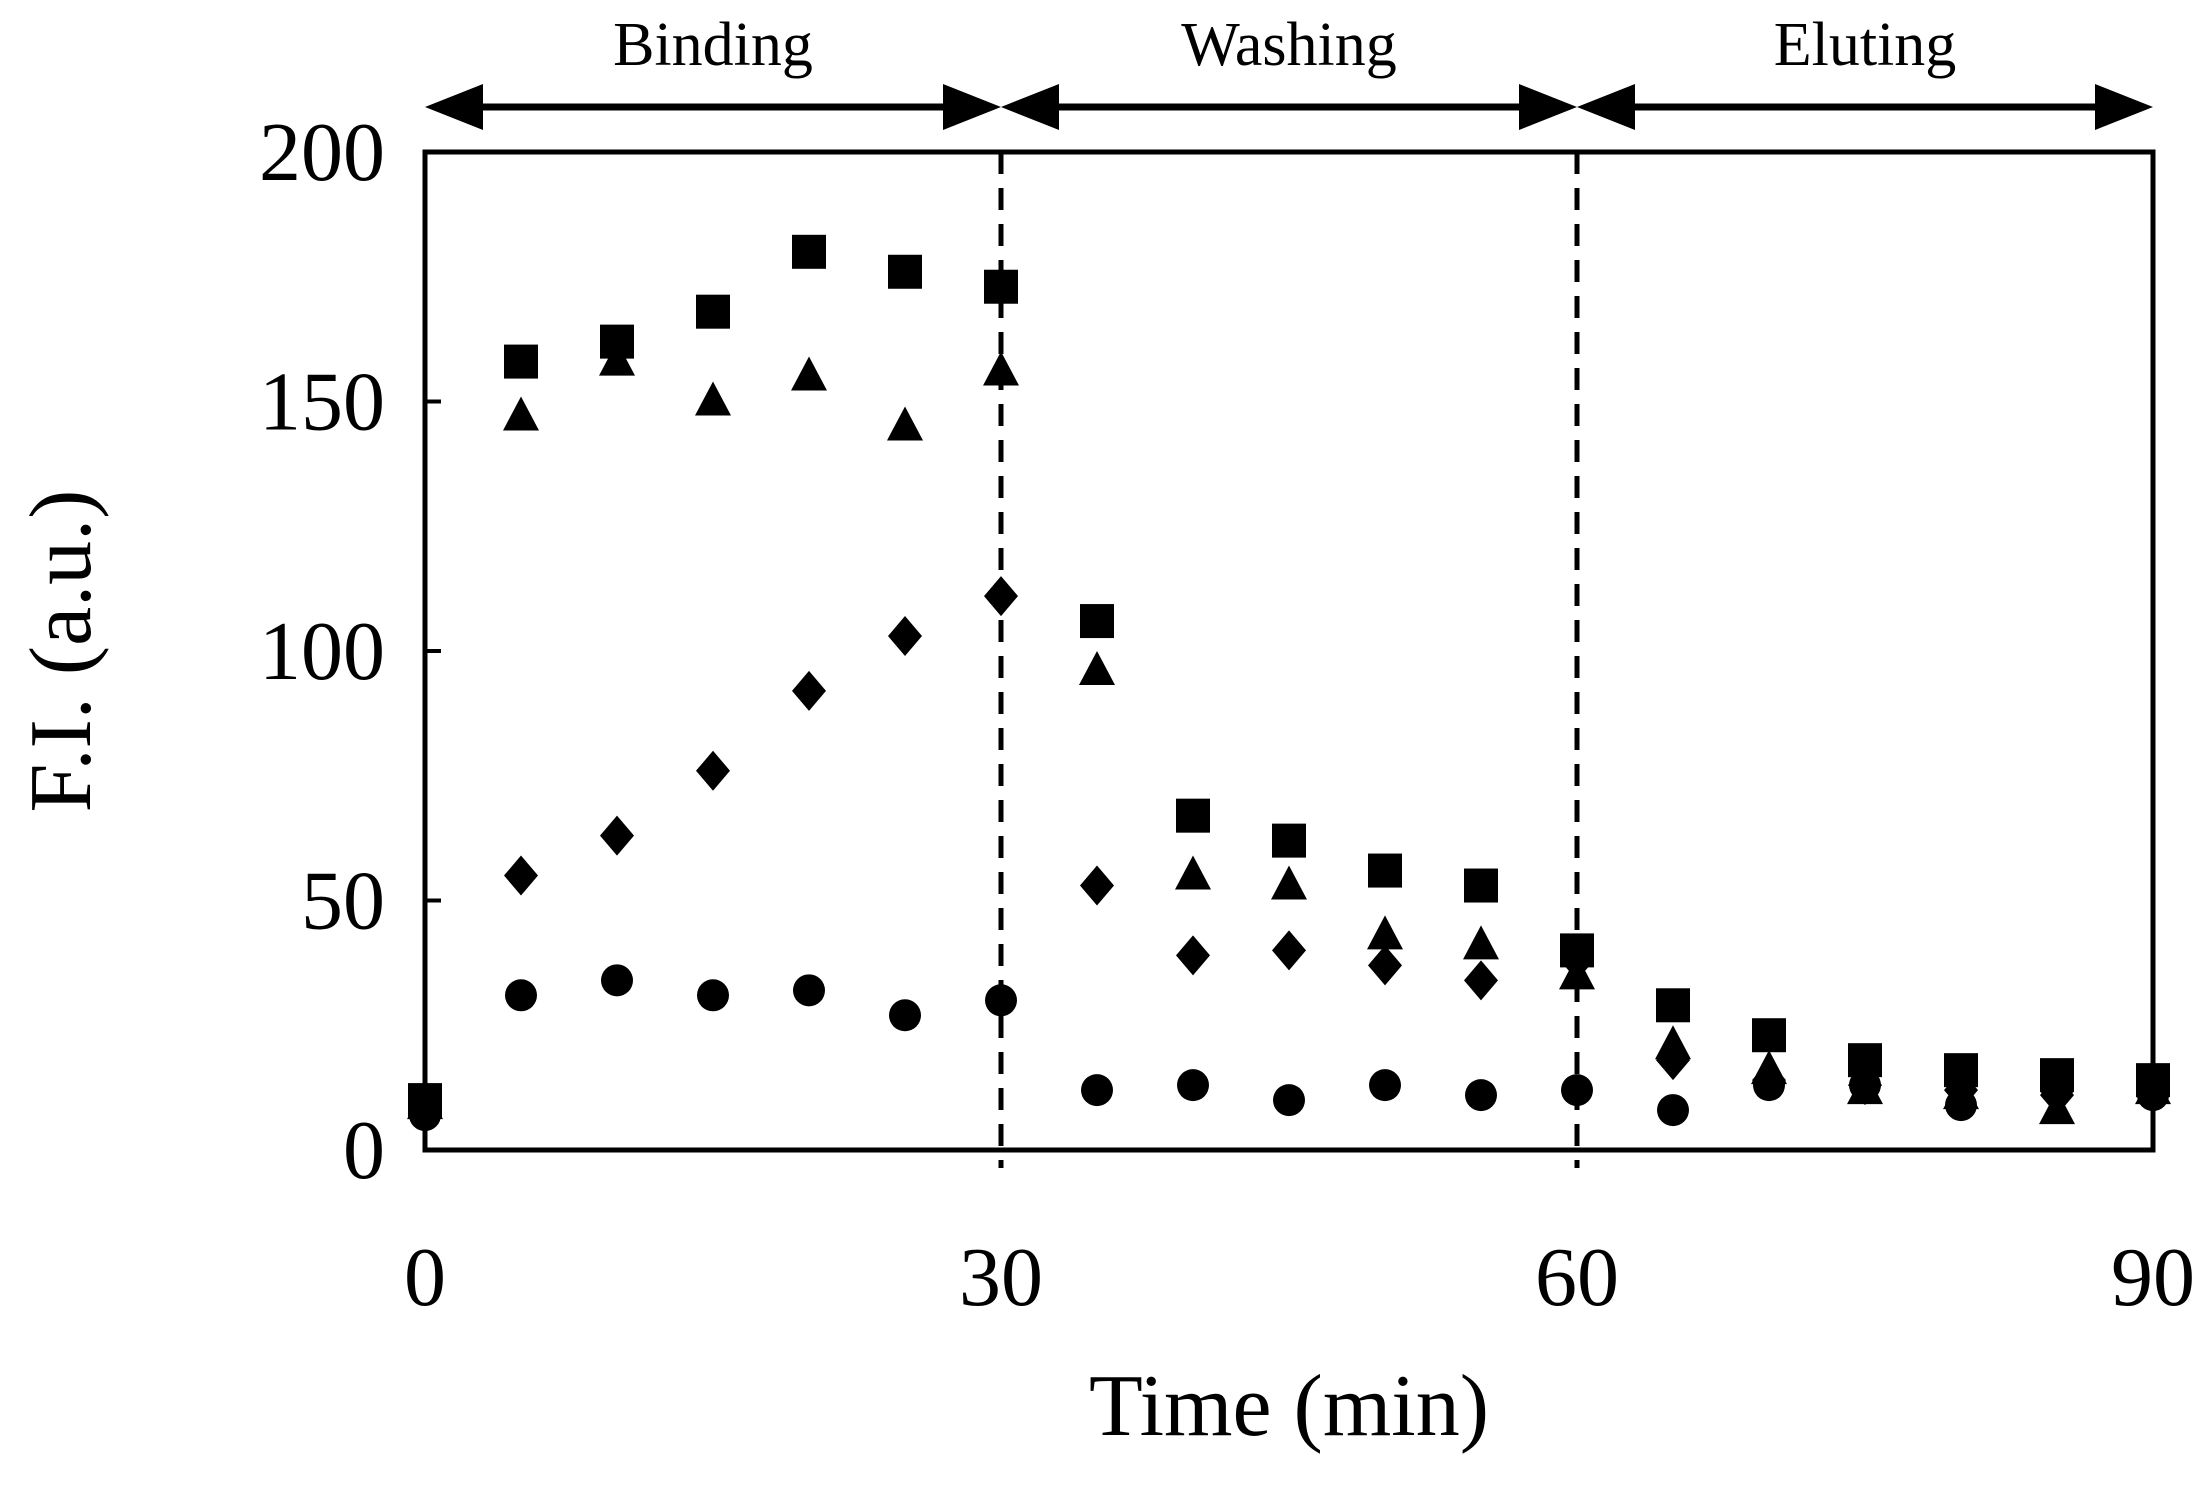 Image resolution: width=2207 pixels, height=1485 pixels. What do you see at coordinates (364, 1150) in the screenshot?
I see `y-tick-label-0: 0` at bounding box center [364, 1150].